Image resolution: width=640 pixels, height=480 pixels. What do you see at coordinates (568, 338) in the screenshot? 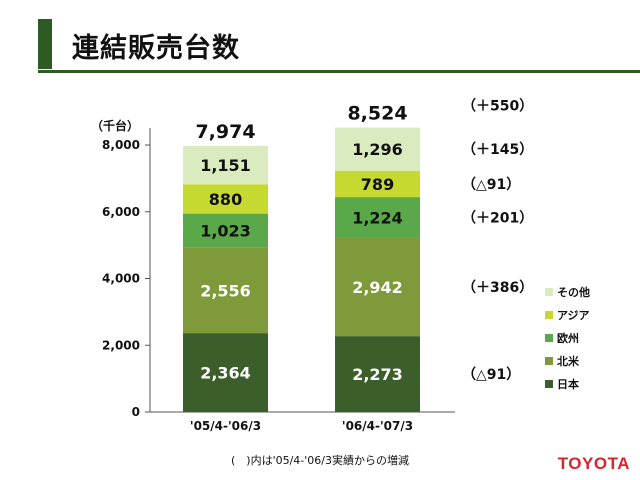
I see `legend-label: 欧州` at bounding box center [568, 338].